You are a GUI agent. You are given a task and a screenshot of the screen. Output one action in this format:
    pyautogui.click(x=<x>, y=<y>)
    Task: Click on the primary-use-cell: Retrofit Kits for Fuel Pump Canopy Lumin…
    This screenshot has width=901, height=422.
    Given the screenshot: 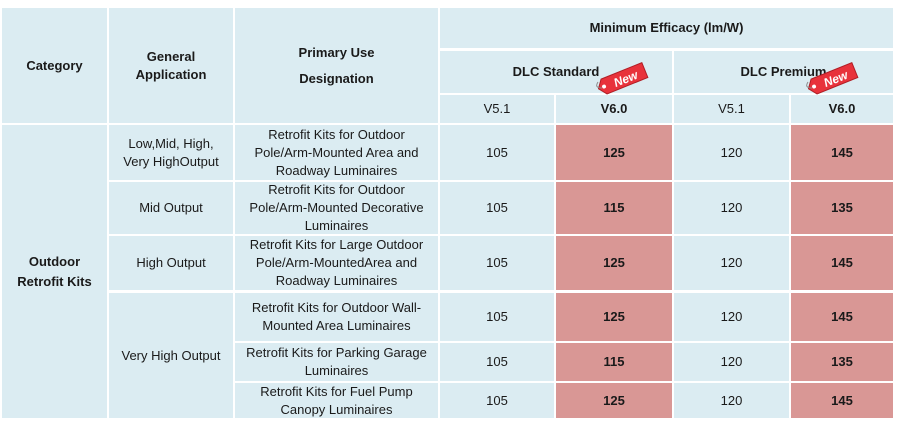 What is the action you would take?
    pyautogui.click(x=336, y=400)
    